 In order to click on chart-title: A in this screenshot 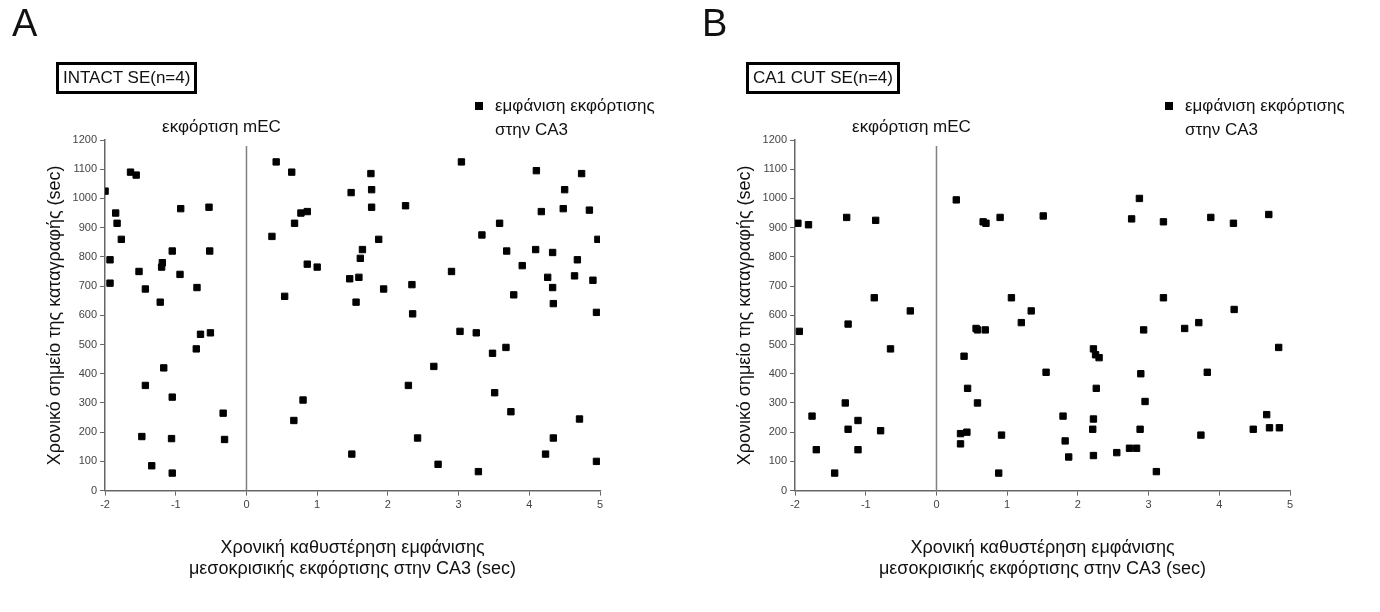, I will do `click(25, 23)`.